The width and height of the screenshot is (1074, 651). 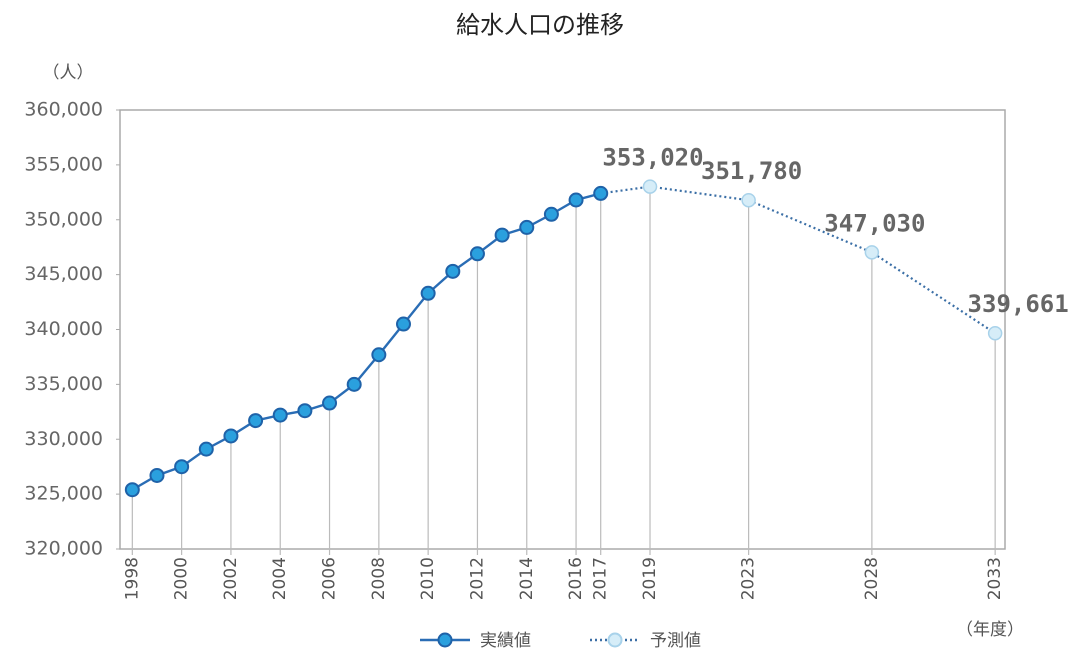 What do you see at coordinates (477, 578) in the screenshot?
I see `x-tick-label: 2012` at bounding box center [477, 578].